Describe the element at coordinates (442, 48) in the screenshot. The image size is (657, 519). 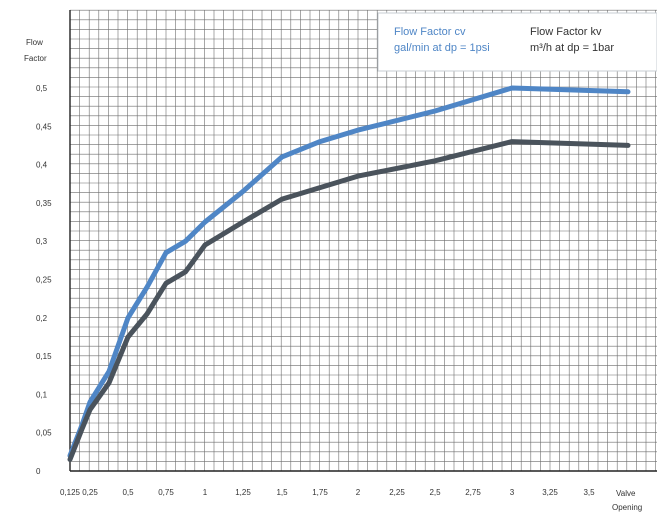
I see `legend-cv-unit: gal/min at dp = 1psi` at that location.